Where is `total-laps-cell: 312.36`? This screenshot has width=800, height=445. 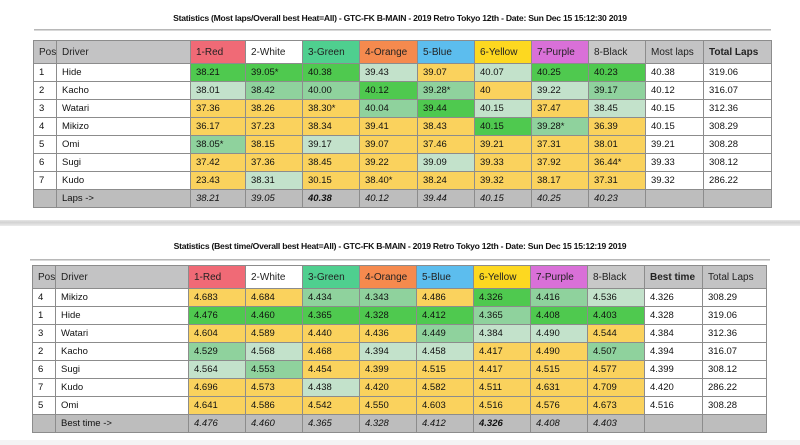
total-laps-cell: 312.36 is located at coordinates (737, 108).